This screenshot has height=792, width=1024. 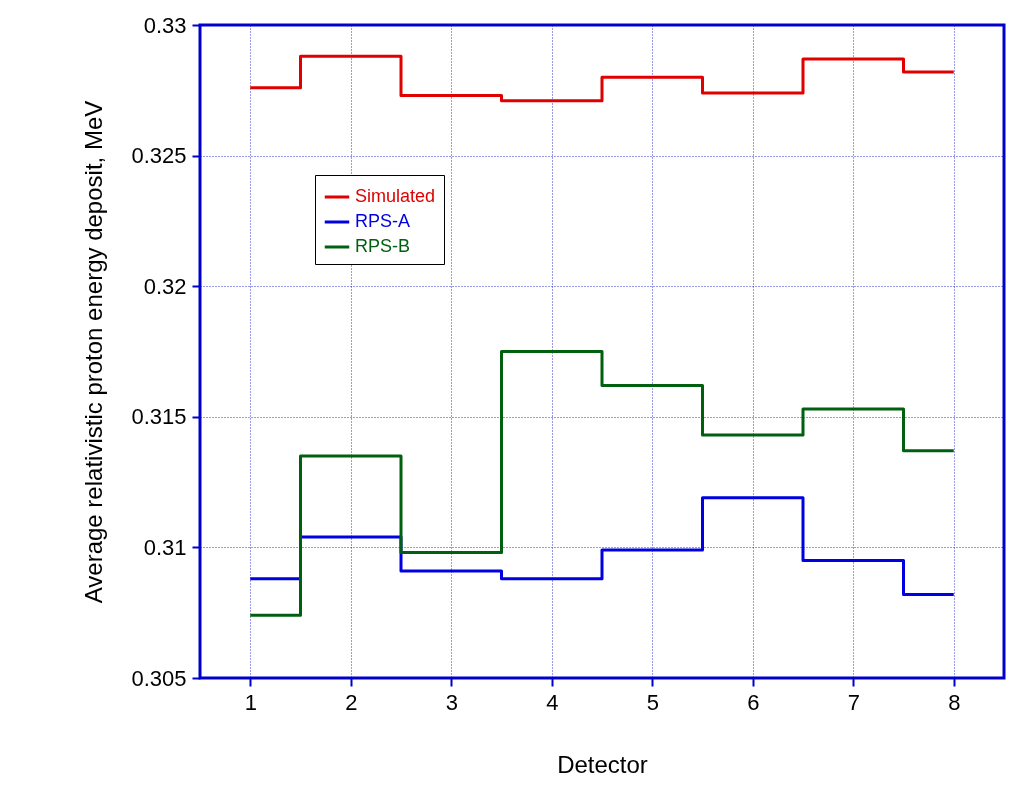 I want to click on x-tick-label: 7, so click(x=853, y=702).